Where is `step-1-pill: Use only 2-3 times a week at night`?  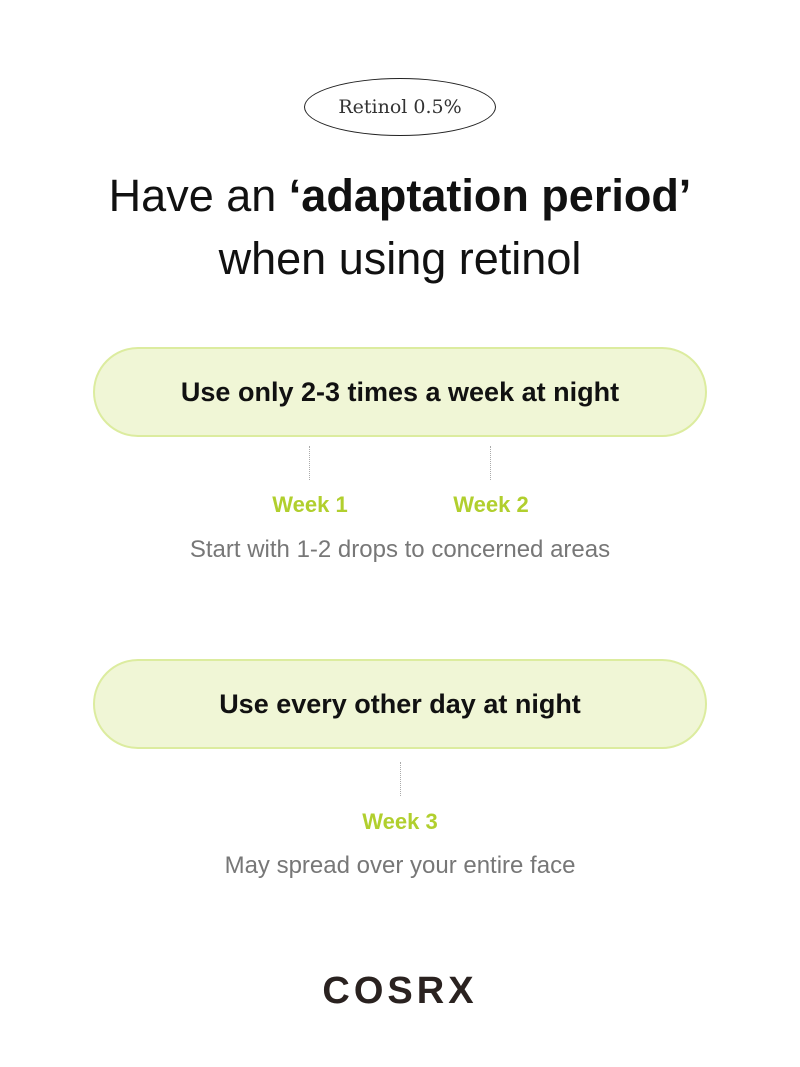 step-1-pill: Use only 2-3 times a week at night is located at coordinates (400, 392).